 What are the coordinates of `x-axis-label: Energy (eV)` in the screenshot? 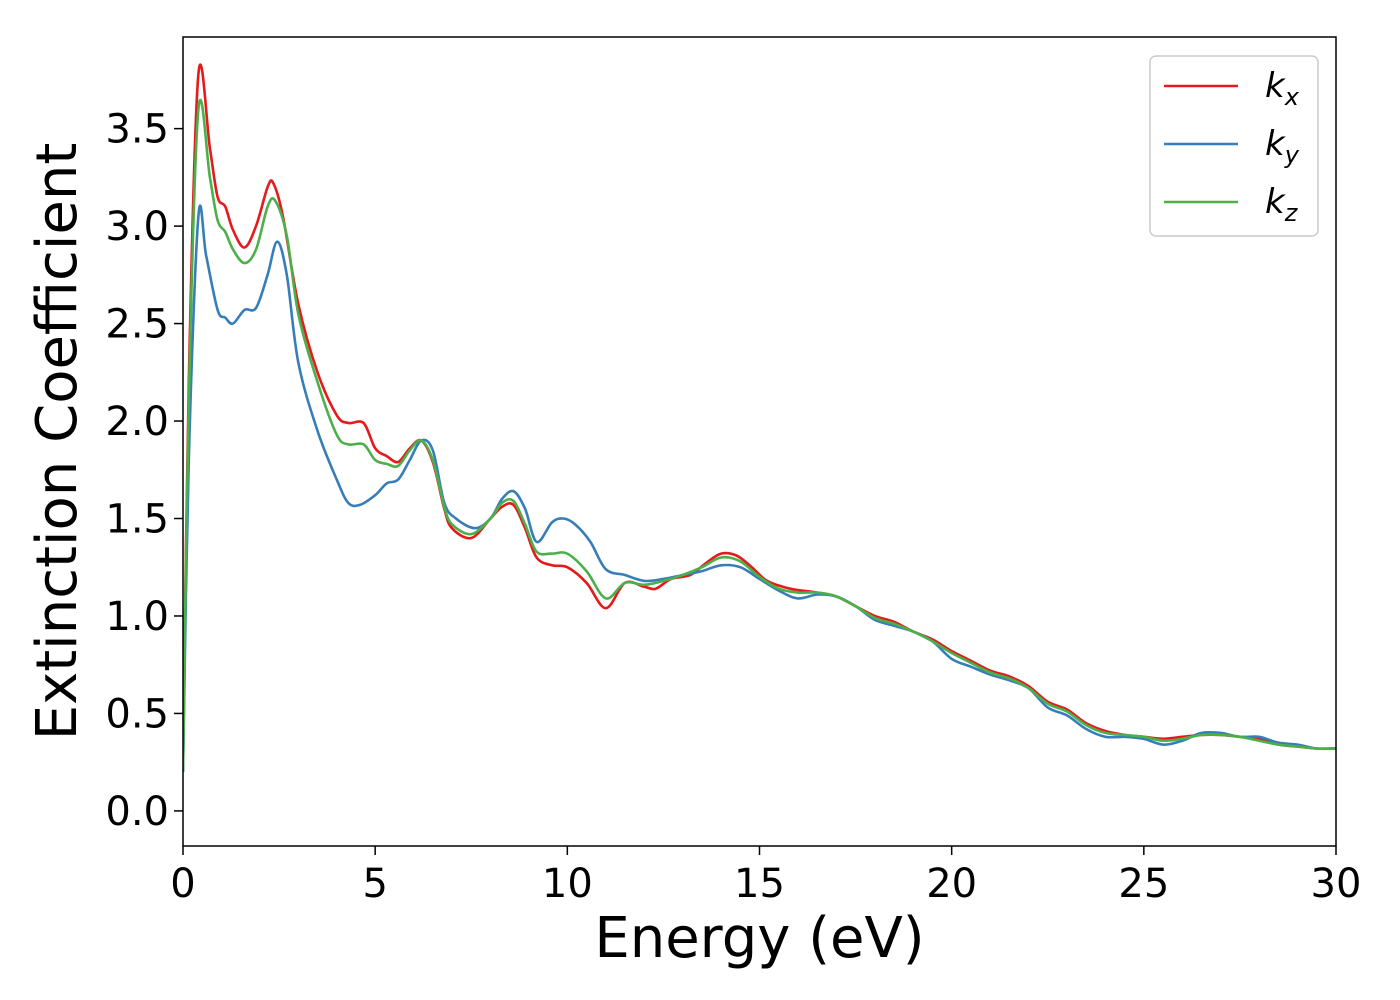 It's located at (759, 938).